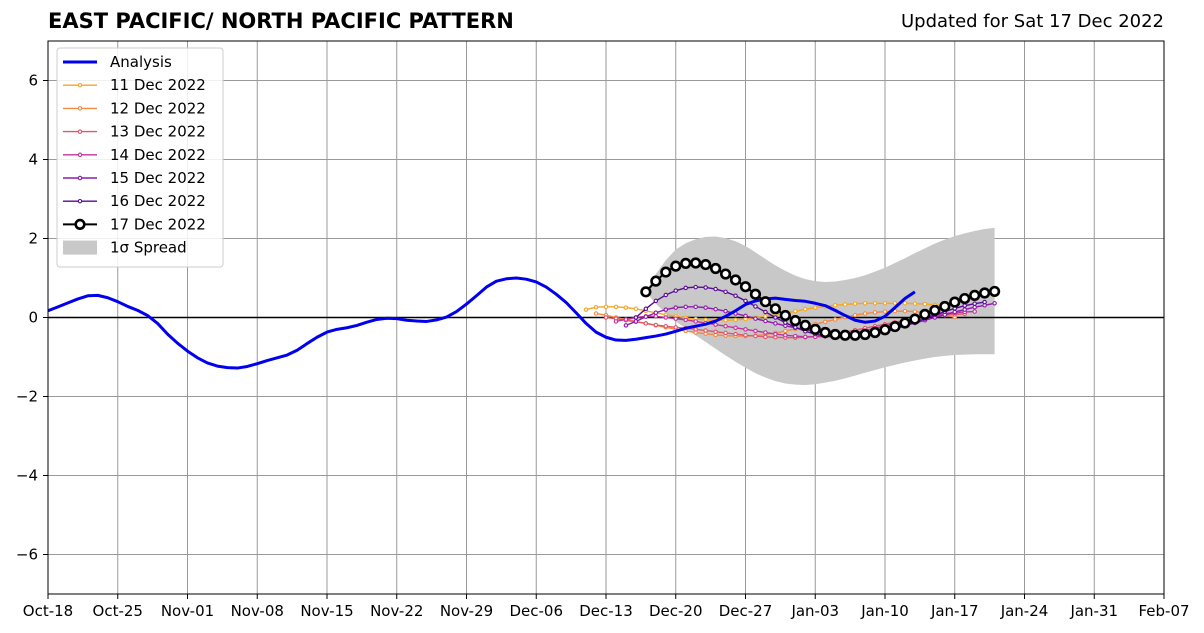 The height and width of the screenshot is (633, 1204). What do you see at coordinates (1024, 611) in the screenshot?
I see `x-tick-label: Jan-24` at bounding box center [1024, 611].